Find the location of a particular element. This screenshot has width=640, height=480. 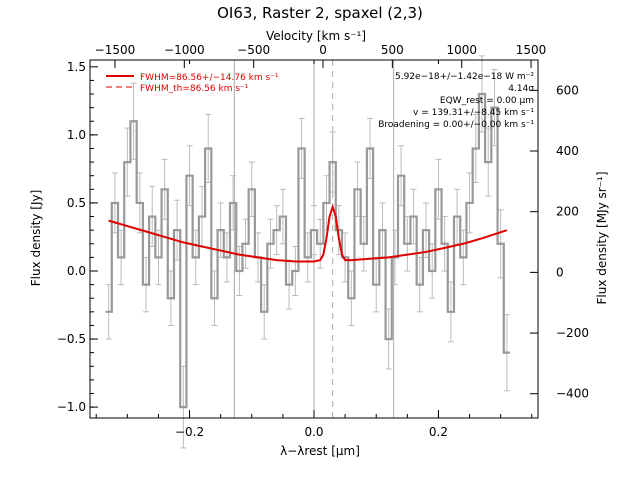

y2-tick-label: 0 is located at coordinates (560, 272).